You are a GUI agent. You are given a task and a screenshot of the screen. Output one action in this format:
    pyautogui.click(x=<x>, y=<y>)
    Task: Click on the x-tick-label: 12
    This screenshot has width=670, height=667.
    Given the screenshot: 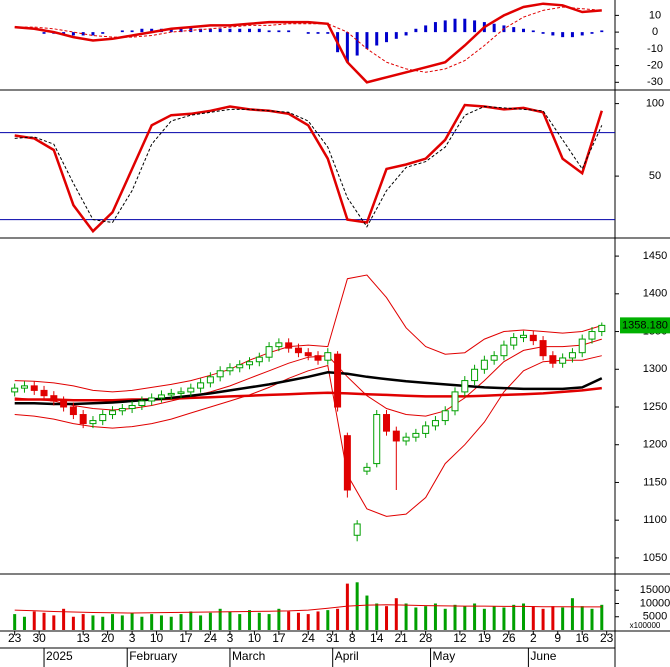 What is the action you would take?
    pyautogui.click(x=460, y=638)
    